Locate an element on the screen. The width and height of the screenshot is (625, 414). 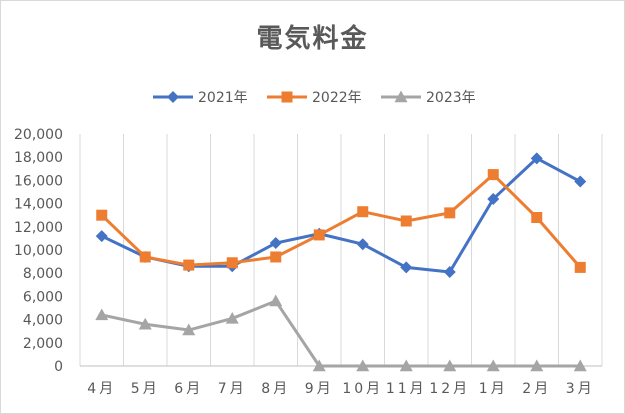
x-tick-label: 7月 is located at coordinates (232, 389).